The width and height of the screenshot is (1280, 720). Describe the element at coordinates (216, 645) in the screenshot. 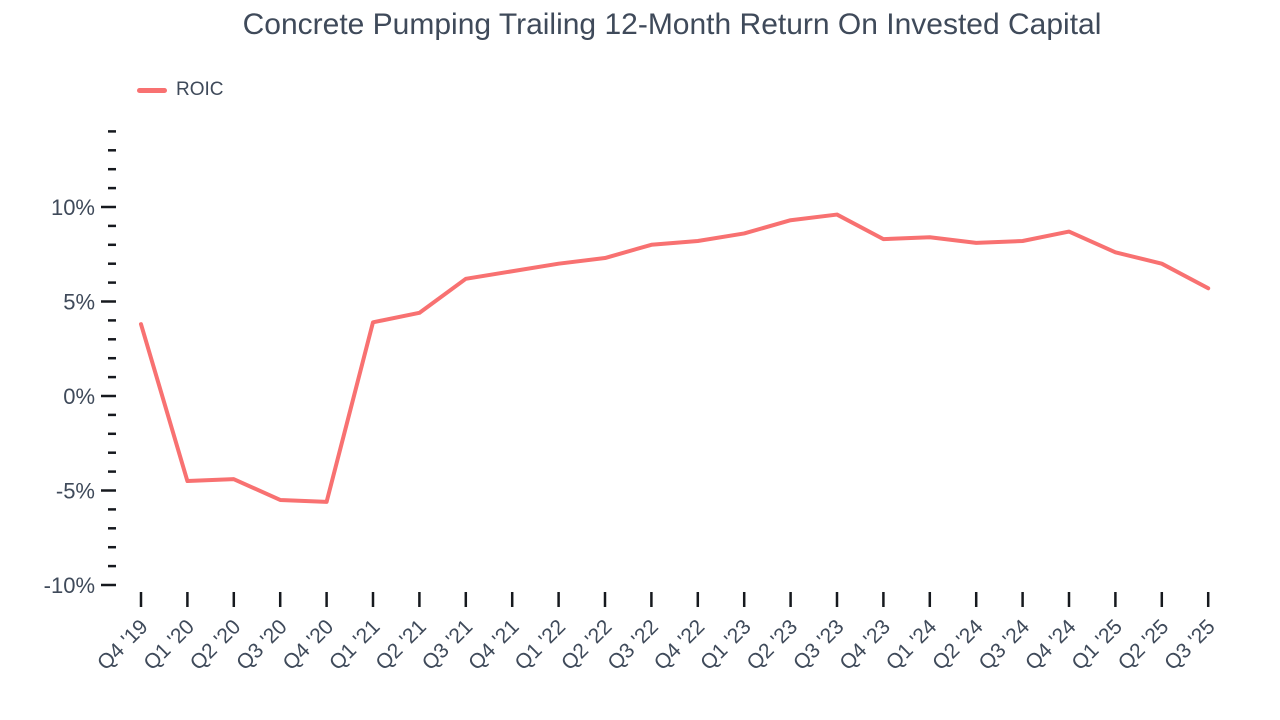

I see `x-tick-label: Q2 '20` at that location.